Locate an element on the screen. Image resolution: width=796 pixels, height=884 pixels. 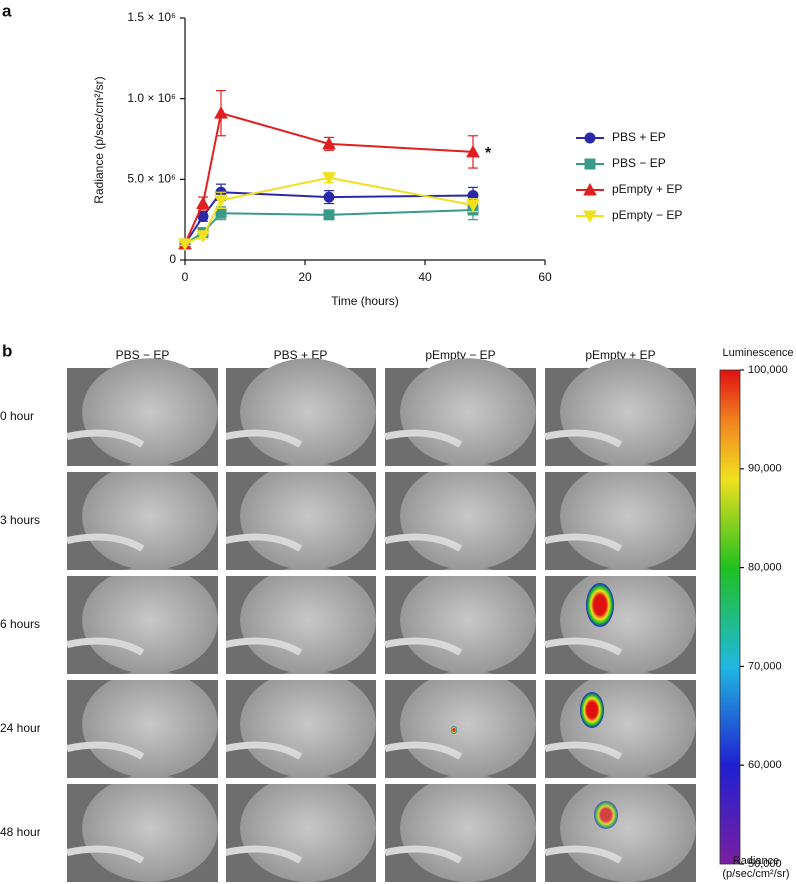
legend-label: pEmpty − EP is located at coordinates (647, 215).